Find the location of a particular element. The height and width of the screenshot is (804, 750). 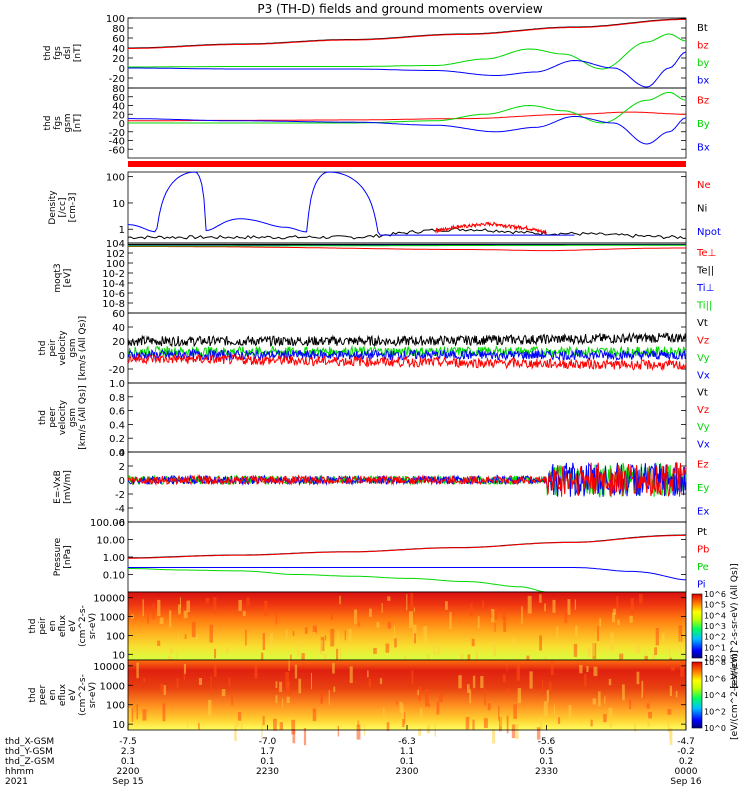

series-pressure-Pt is located at coordinates (407, 546).